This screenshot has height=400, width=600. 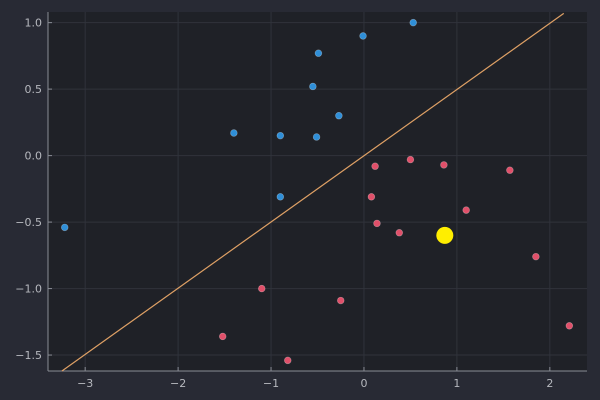 I want to click on y-tick-label: −0.5, so click(x=28, y=222).